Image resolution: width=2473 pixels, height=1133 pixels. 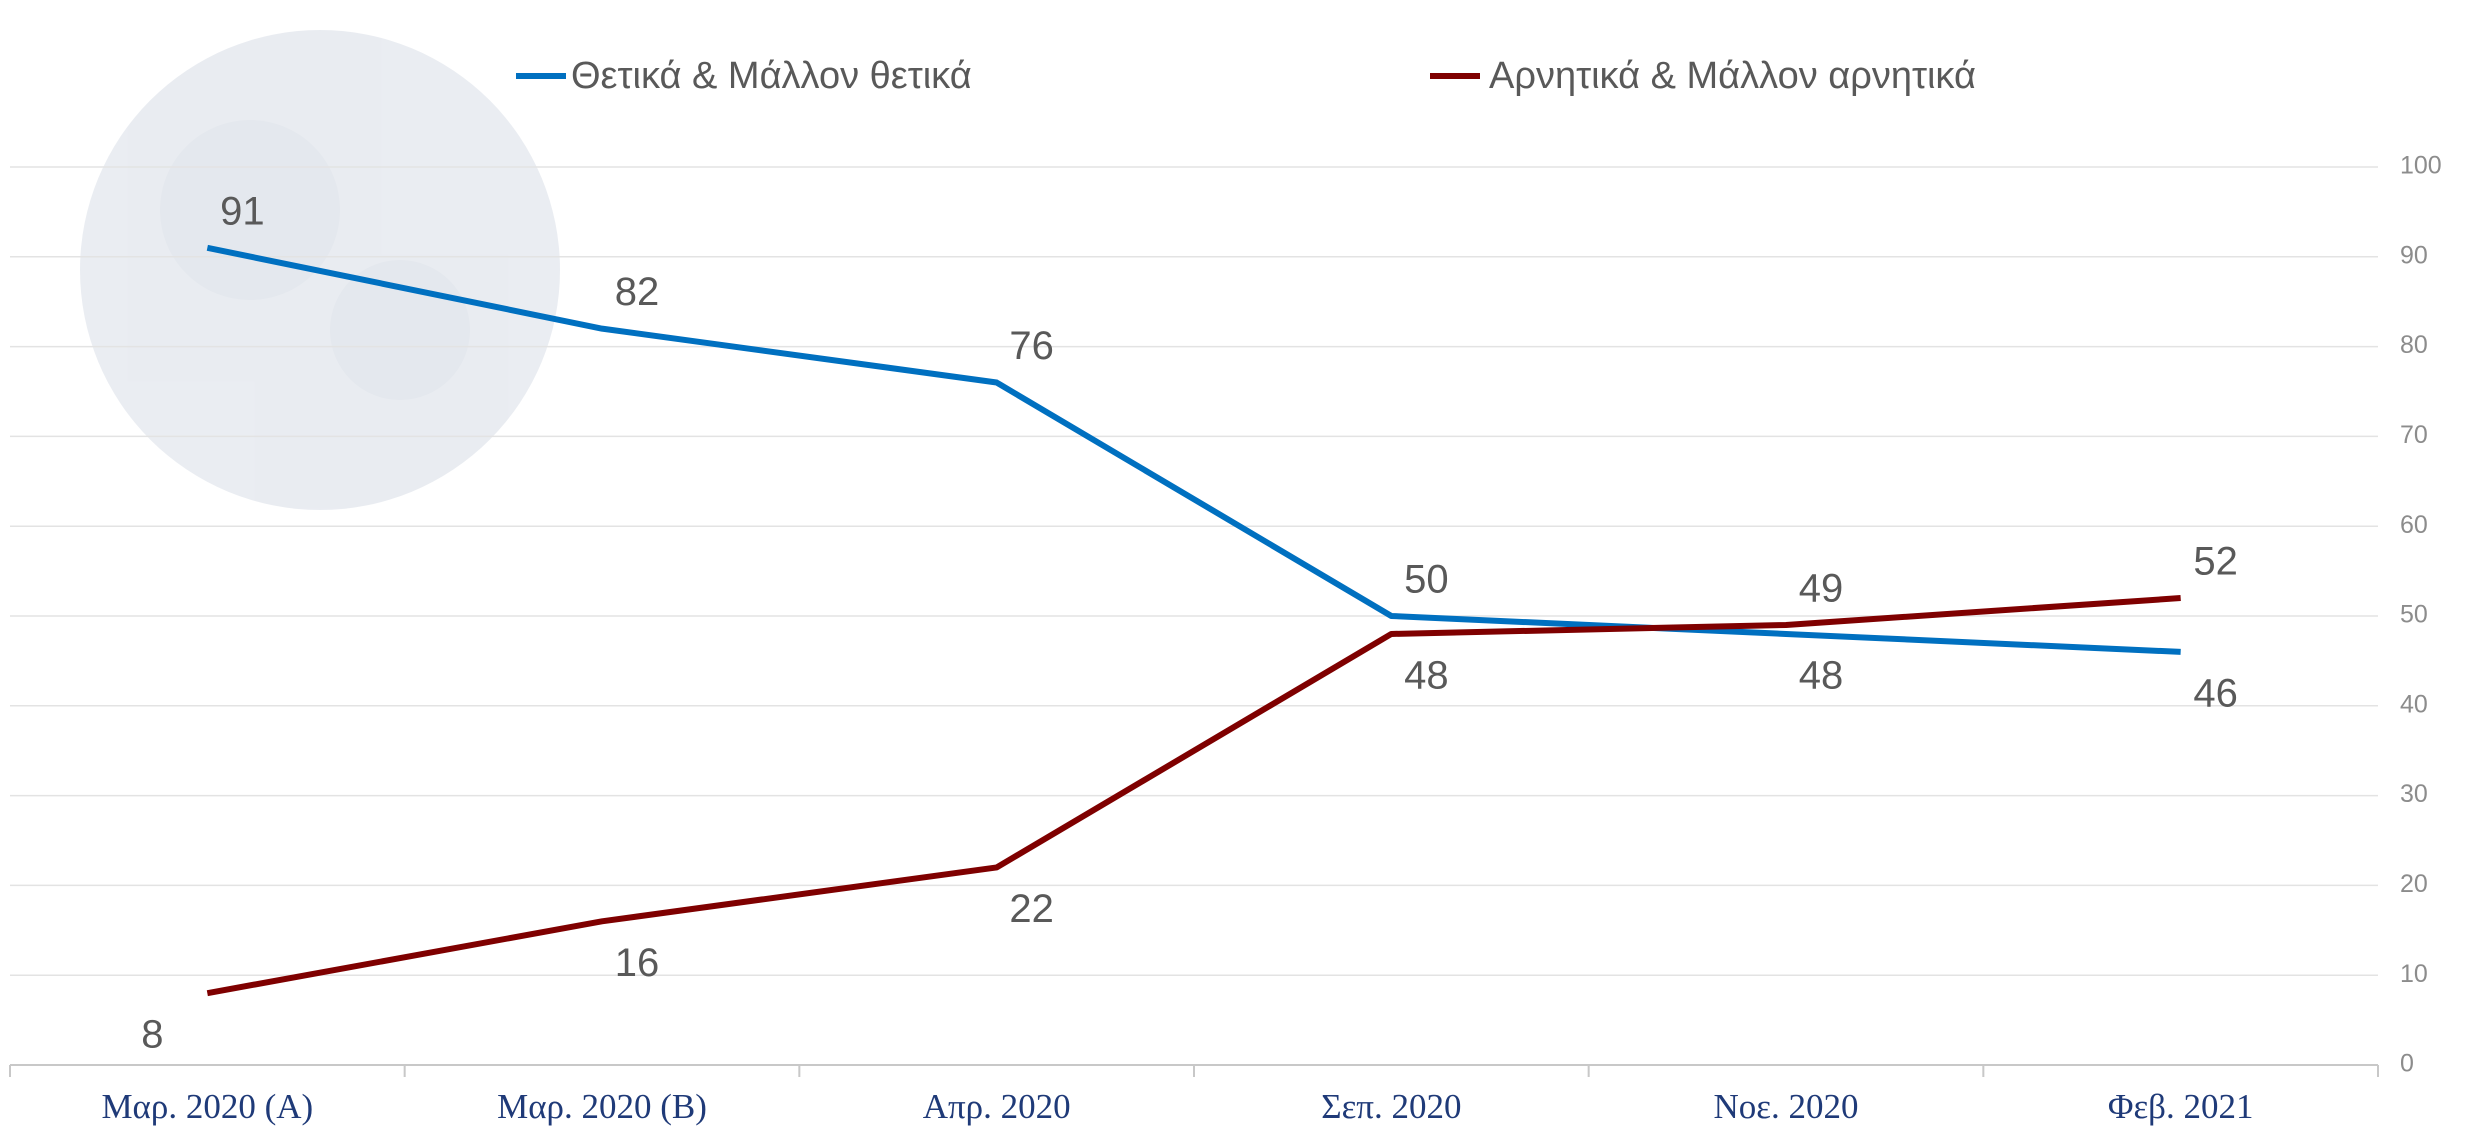 What do you see at coordinates (1031, 346) in the screenshot?
I see `data-label: 76` at bounding box center [1031, 346].